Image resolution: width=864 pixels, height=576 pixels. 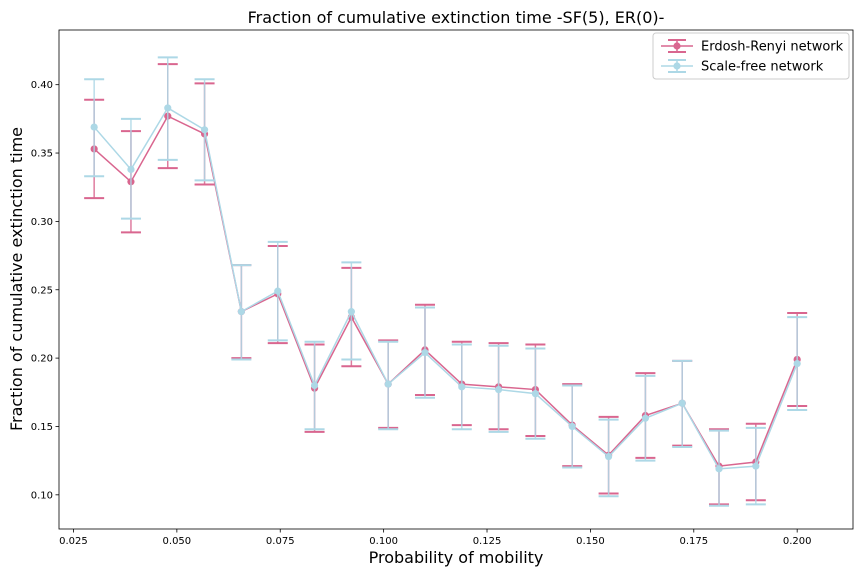 What do you see at coordinates (456, 557) in the screenshot?
I see `x-axis-label: Probability of mobility` at bounding box center [456, 557].